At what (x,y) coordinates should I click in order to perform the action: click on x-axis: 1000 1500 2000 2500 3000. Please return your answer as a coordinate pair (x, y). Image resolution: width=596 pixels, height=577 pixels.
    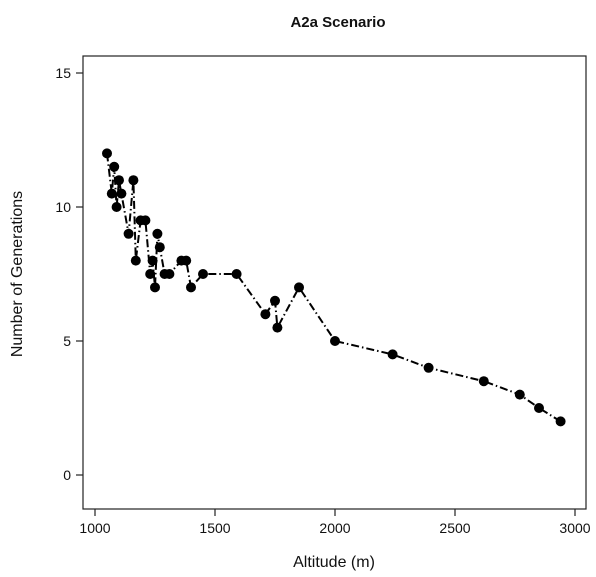
    Looking at the image, I should click on (335, 522).